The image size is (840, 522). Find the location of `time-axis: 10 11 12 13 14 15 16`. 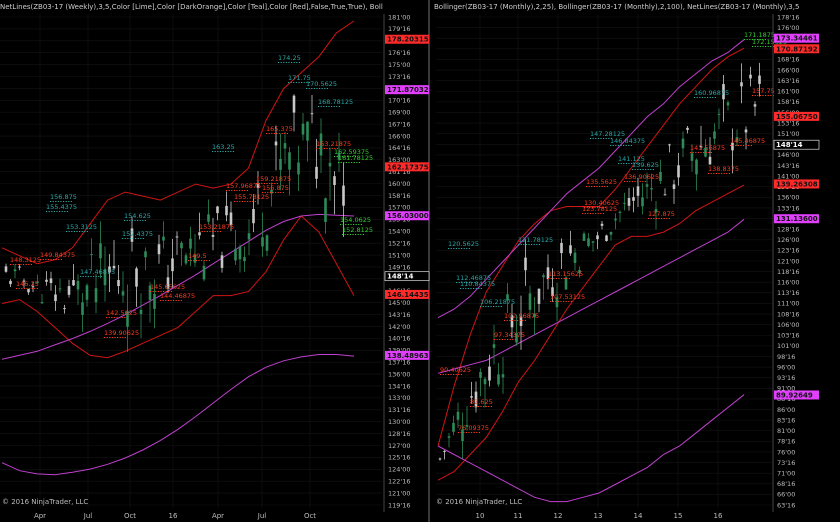

time-axis: 10 11 12 13 14 15 16 is located at coordinates (599, 516).